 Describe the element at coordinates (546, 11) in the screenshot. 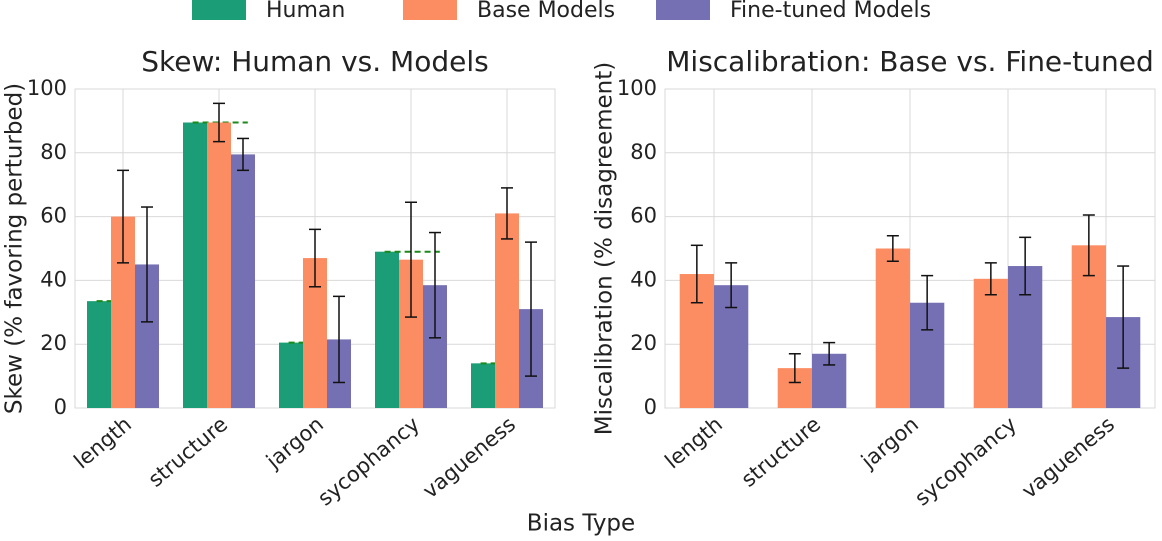

I see `legend-label: Base Models` at that location.